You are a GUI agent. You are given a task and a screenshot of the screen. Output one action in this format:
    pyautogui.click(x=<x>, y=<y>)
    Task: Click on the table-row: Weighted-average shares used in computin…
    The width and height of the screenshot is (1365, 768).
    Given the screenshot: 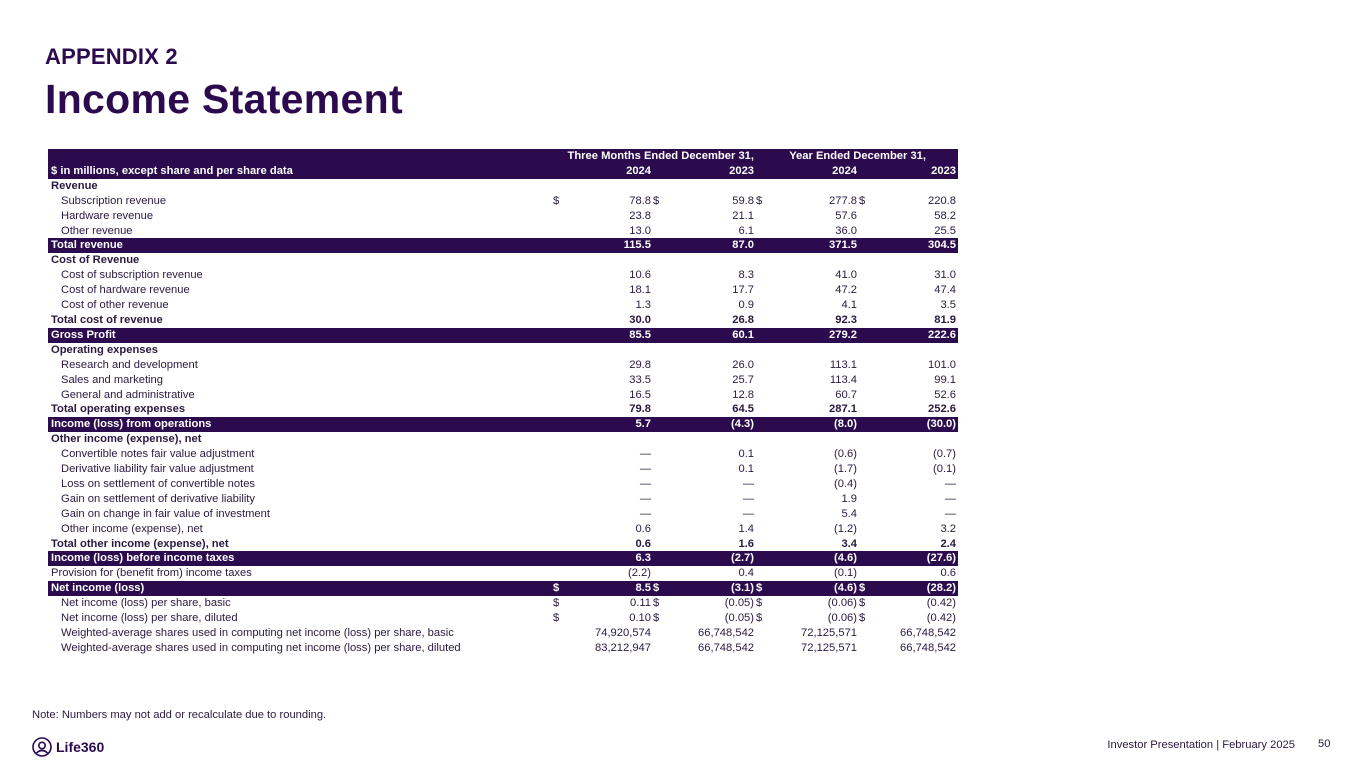 What is the action you would take?
    pyautogui.click(x=503, y=648)
    